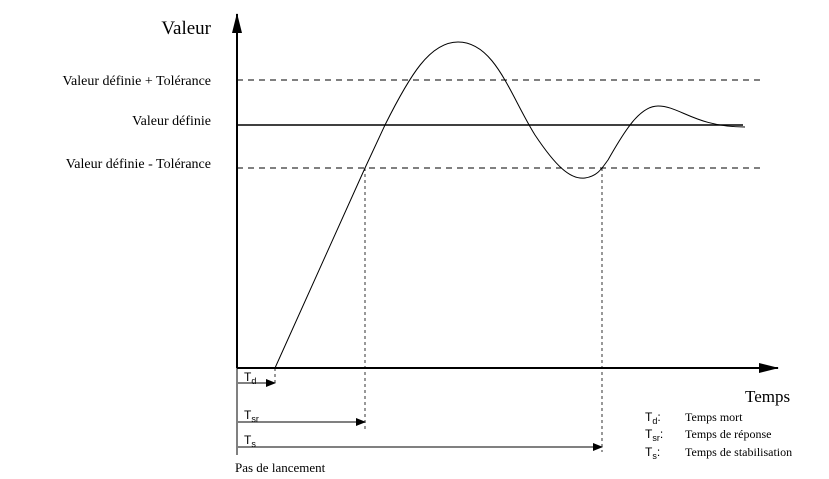 The image size is (829, 479). Describe the element at coordinates (654, 435) in the screenshot. I see `legend-symbol: Tsr:` at that location.